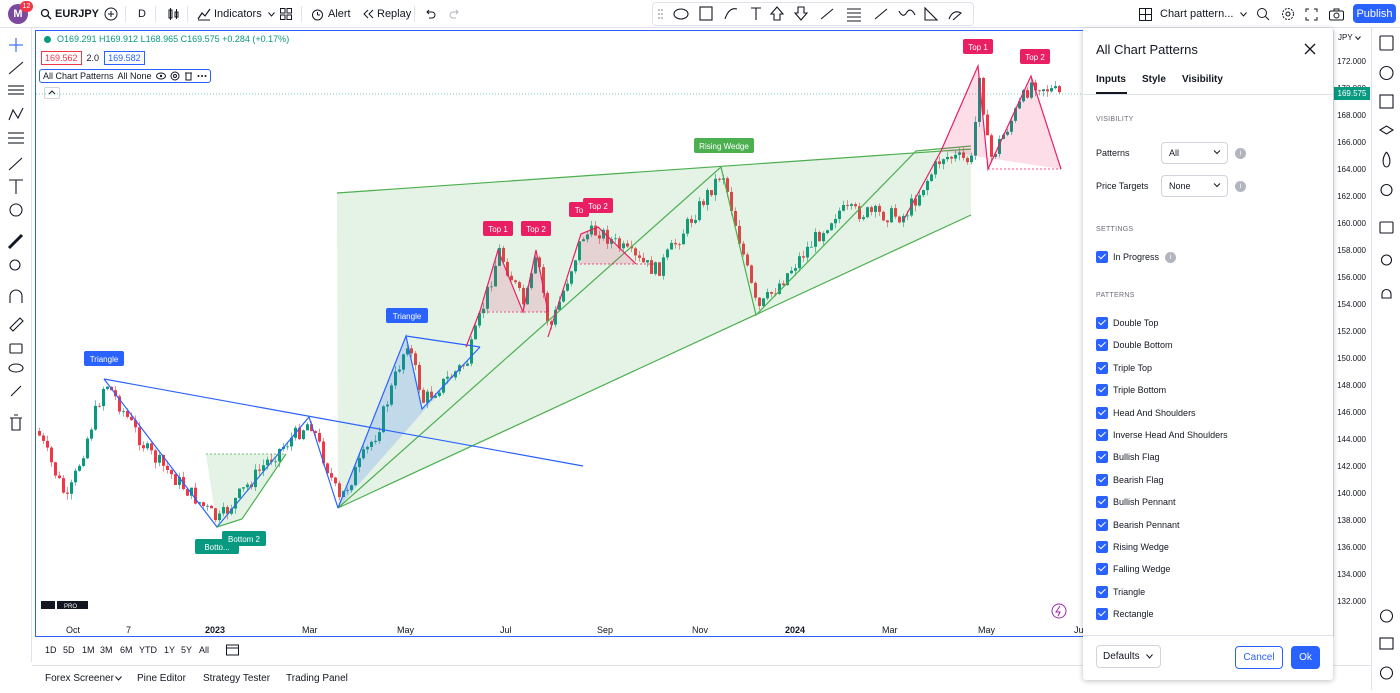 This screenshot has width=1400, height=693. What do you see at coordinates (1374, 13) in the screenshot?
I see `publish-button: Publish` at bounding box center [1374, 13].